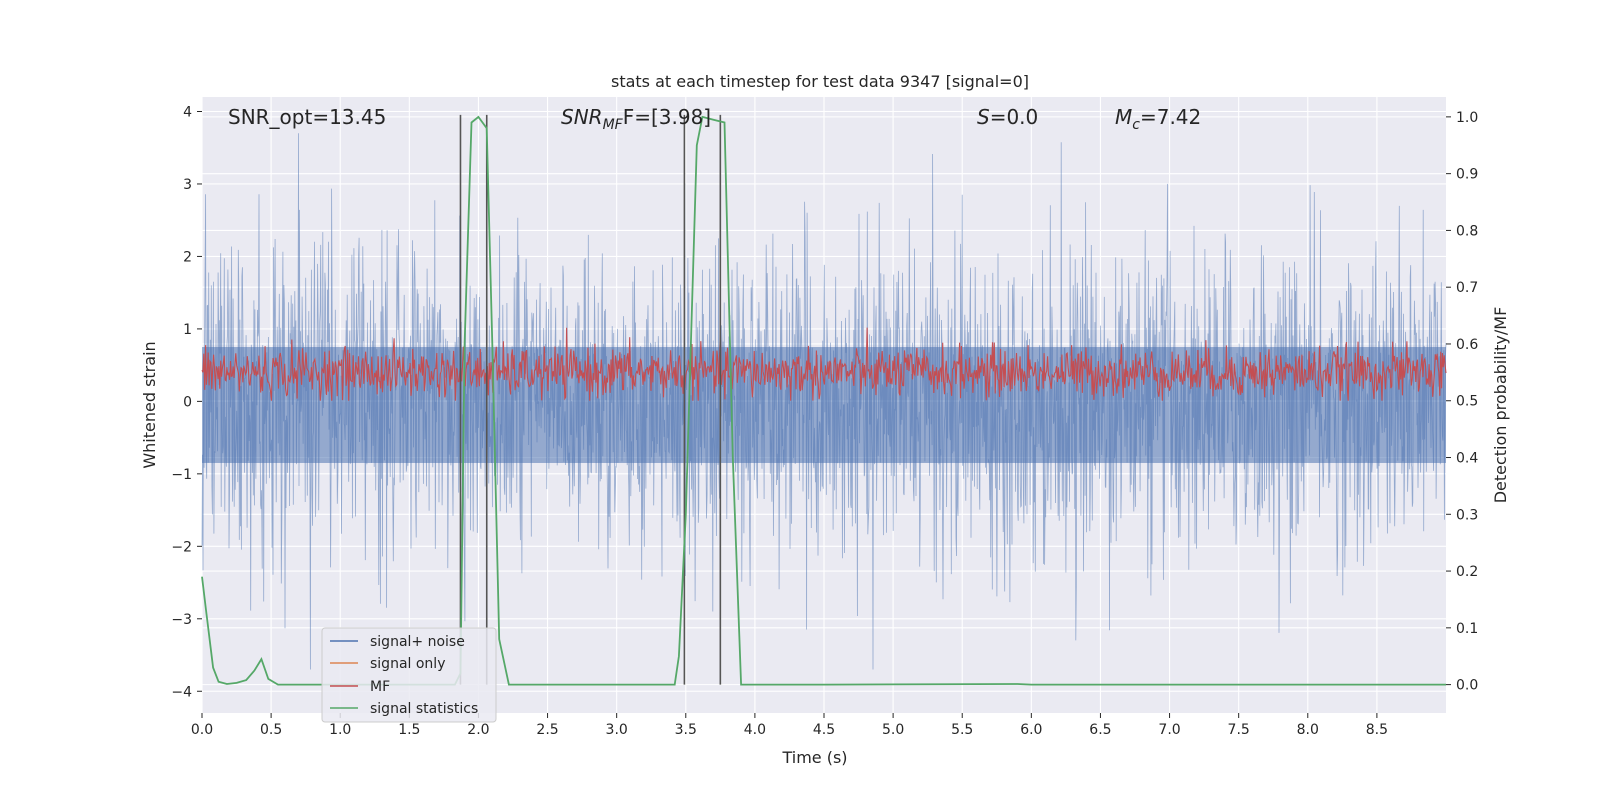 The height and width of the screenshot is (800, 1600). I want to click on y2-tick-label: 0.6, so click(1467, 345).